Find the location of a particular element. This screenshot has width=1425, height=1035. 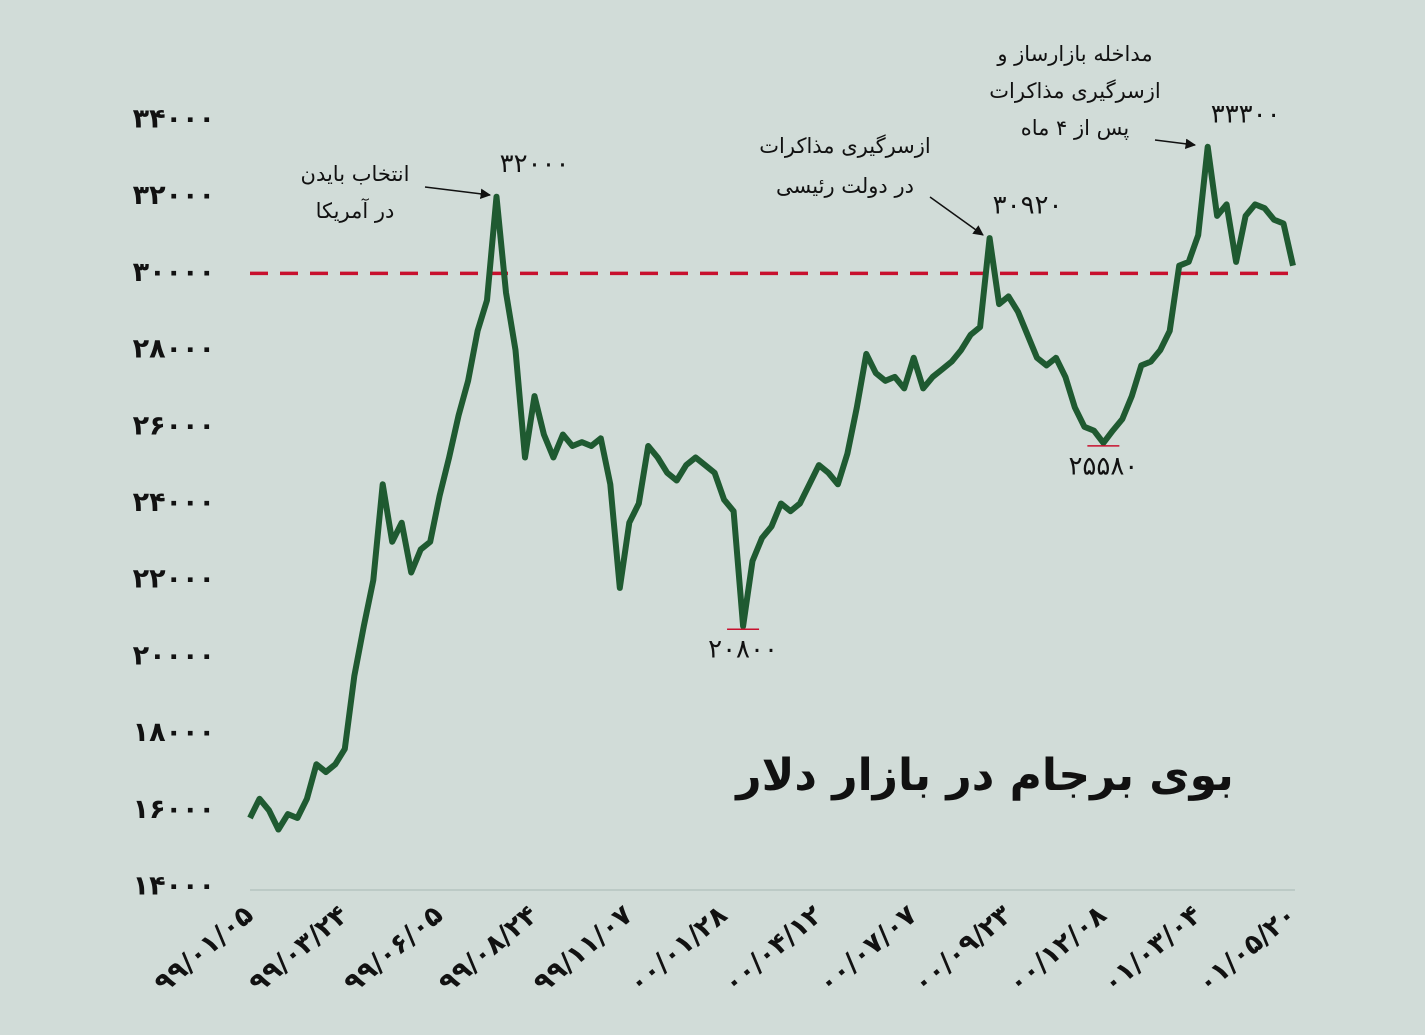

y-tick-label: ۱۸۰۰۰ is located at coordinates (174, 732).